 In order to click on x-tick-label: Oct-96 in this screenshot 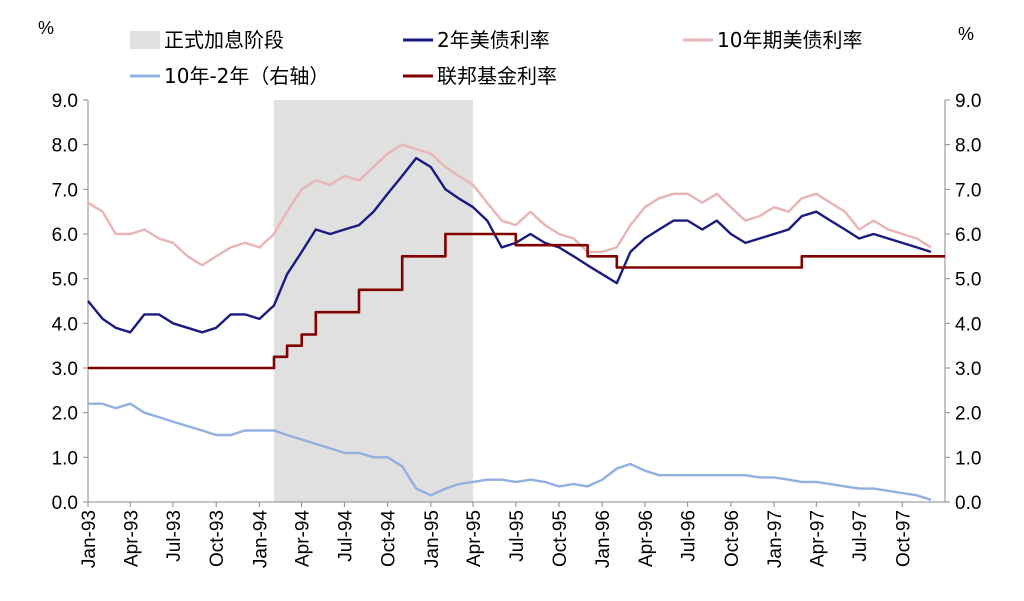, I will do `click(732, 538)`.